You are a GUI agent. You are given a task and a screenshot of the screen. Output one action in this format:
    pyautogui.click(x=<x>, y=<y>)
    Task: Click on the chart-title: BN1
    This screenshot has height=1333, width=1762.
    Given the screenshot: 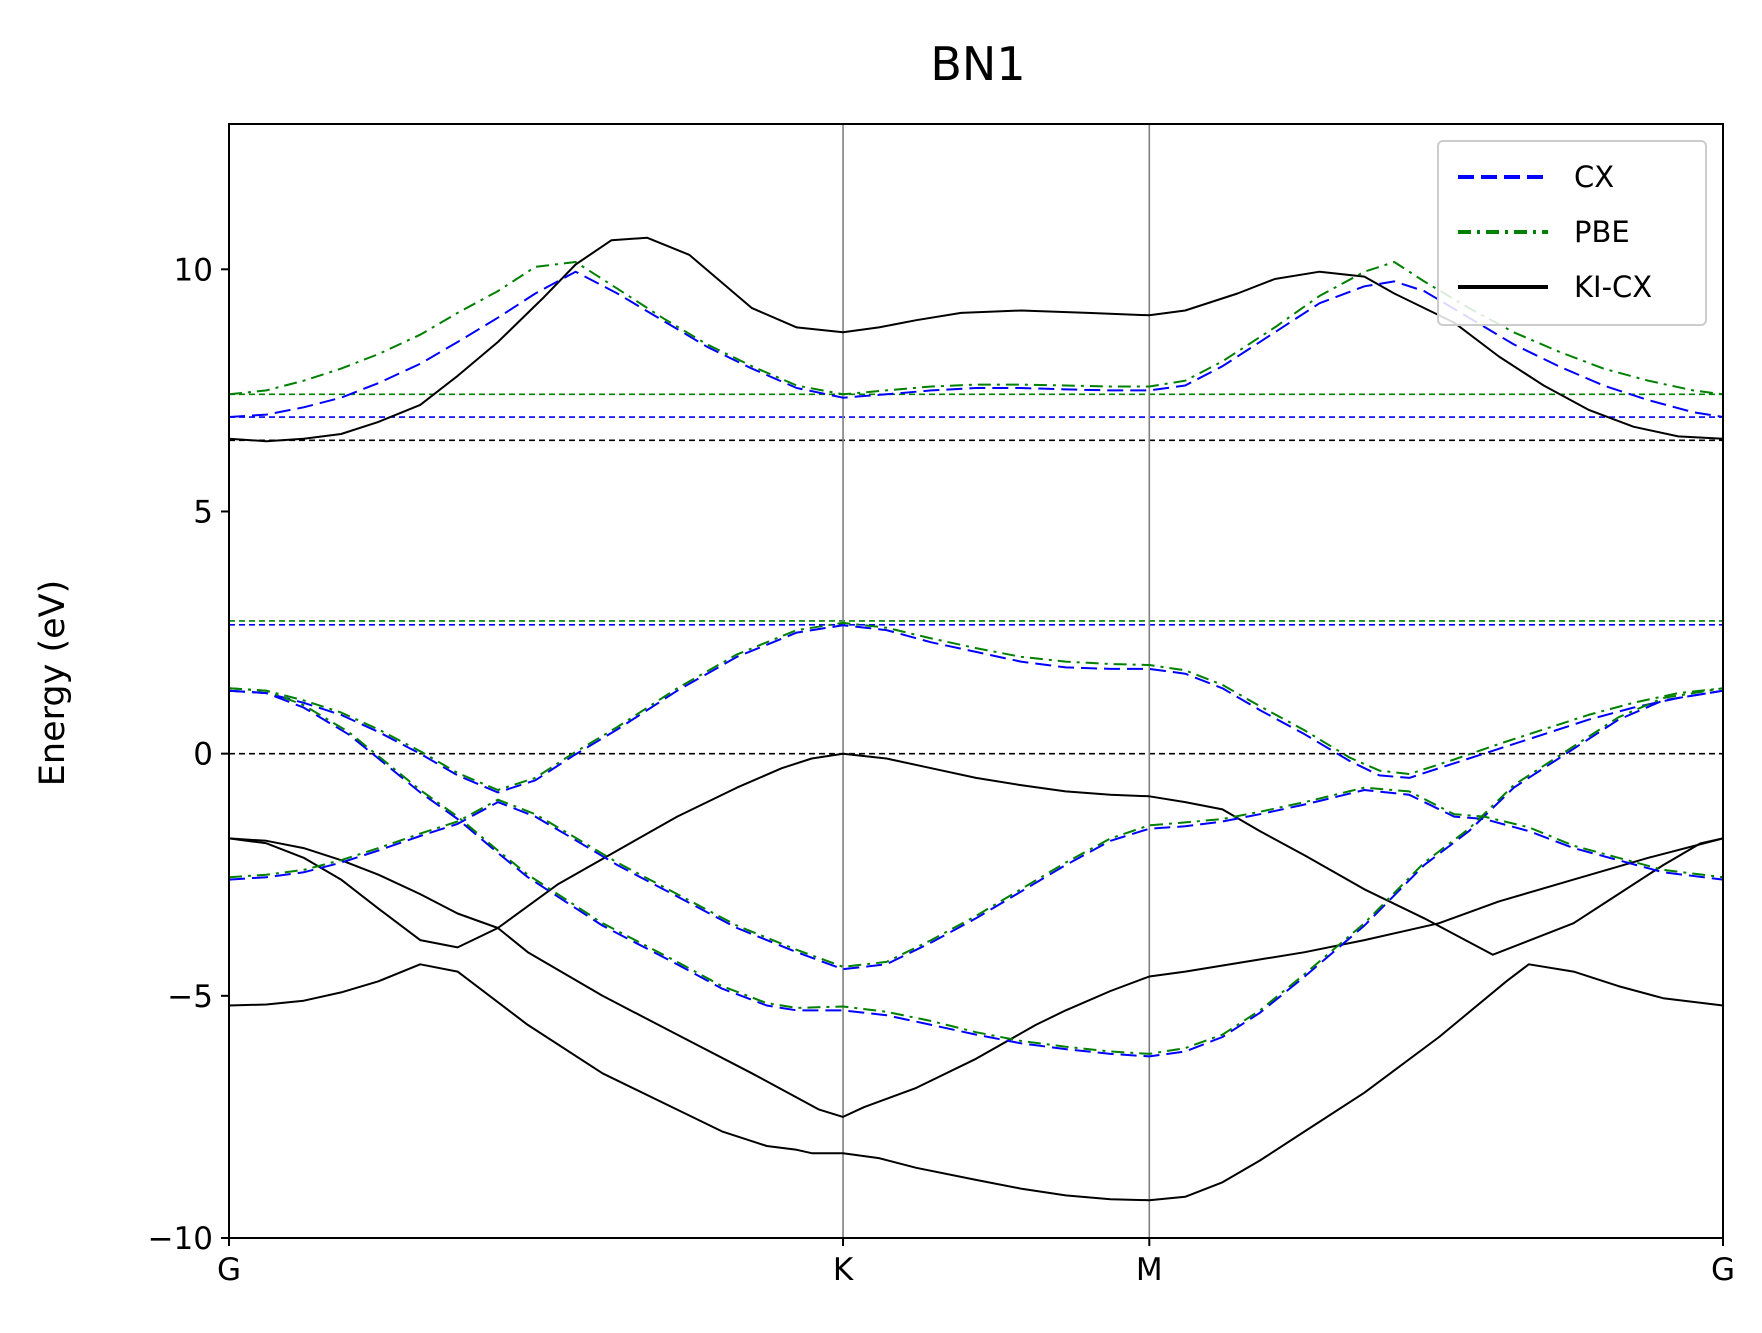 What is the action you would take?
    pyautogui.click(x=977, y=64)
    